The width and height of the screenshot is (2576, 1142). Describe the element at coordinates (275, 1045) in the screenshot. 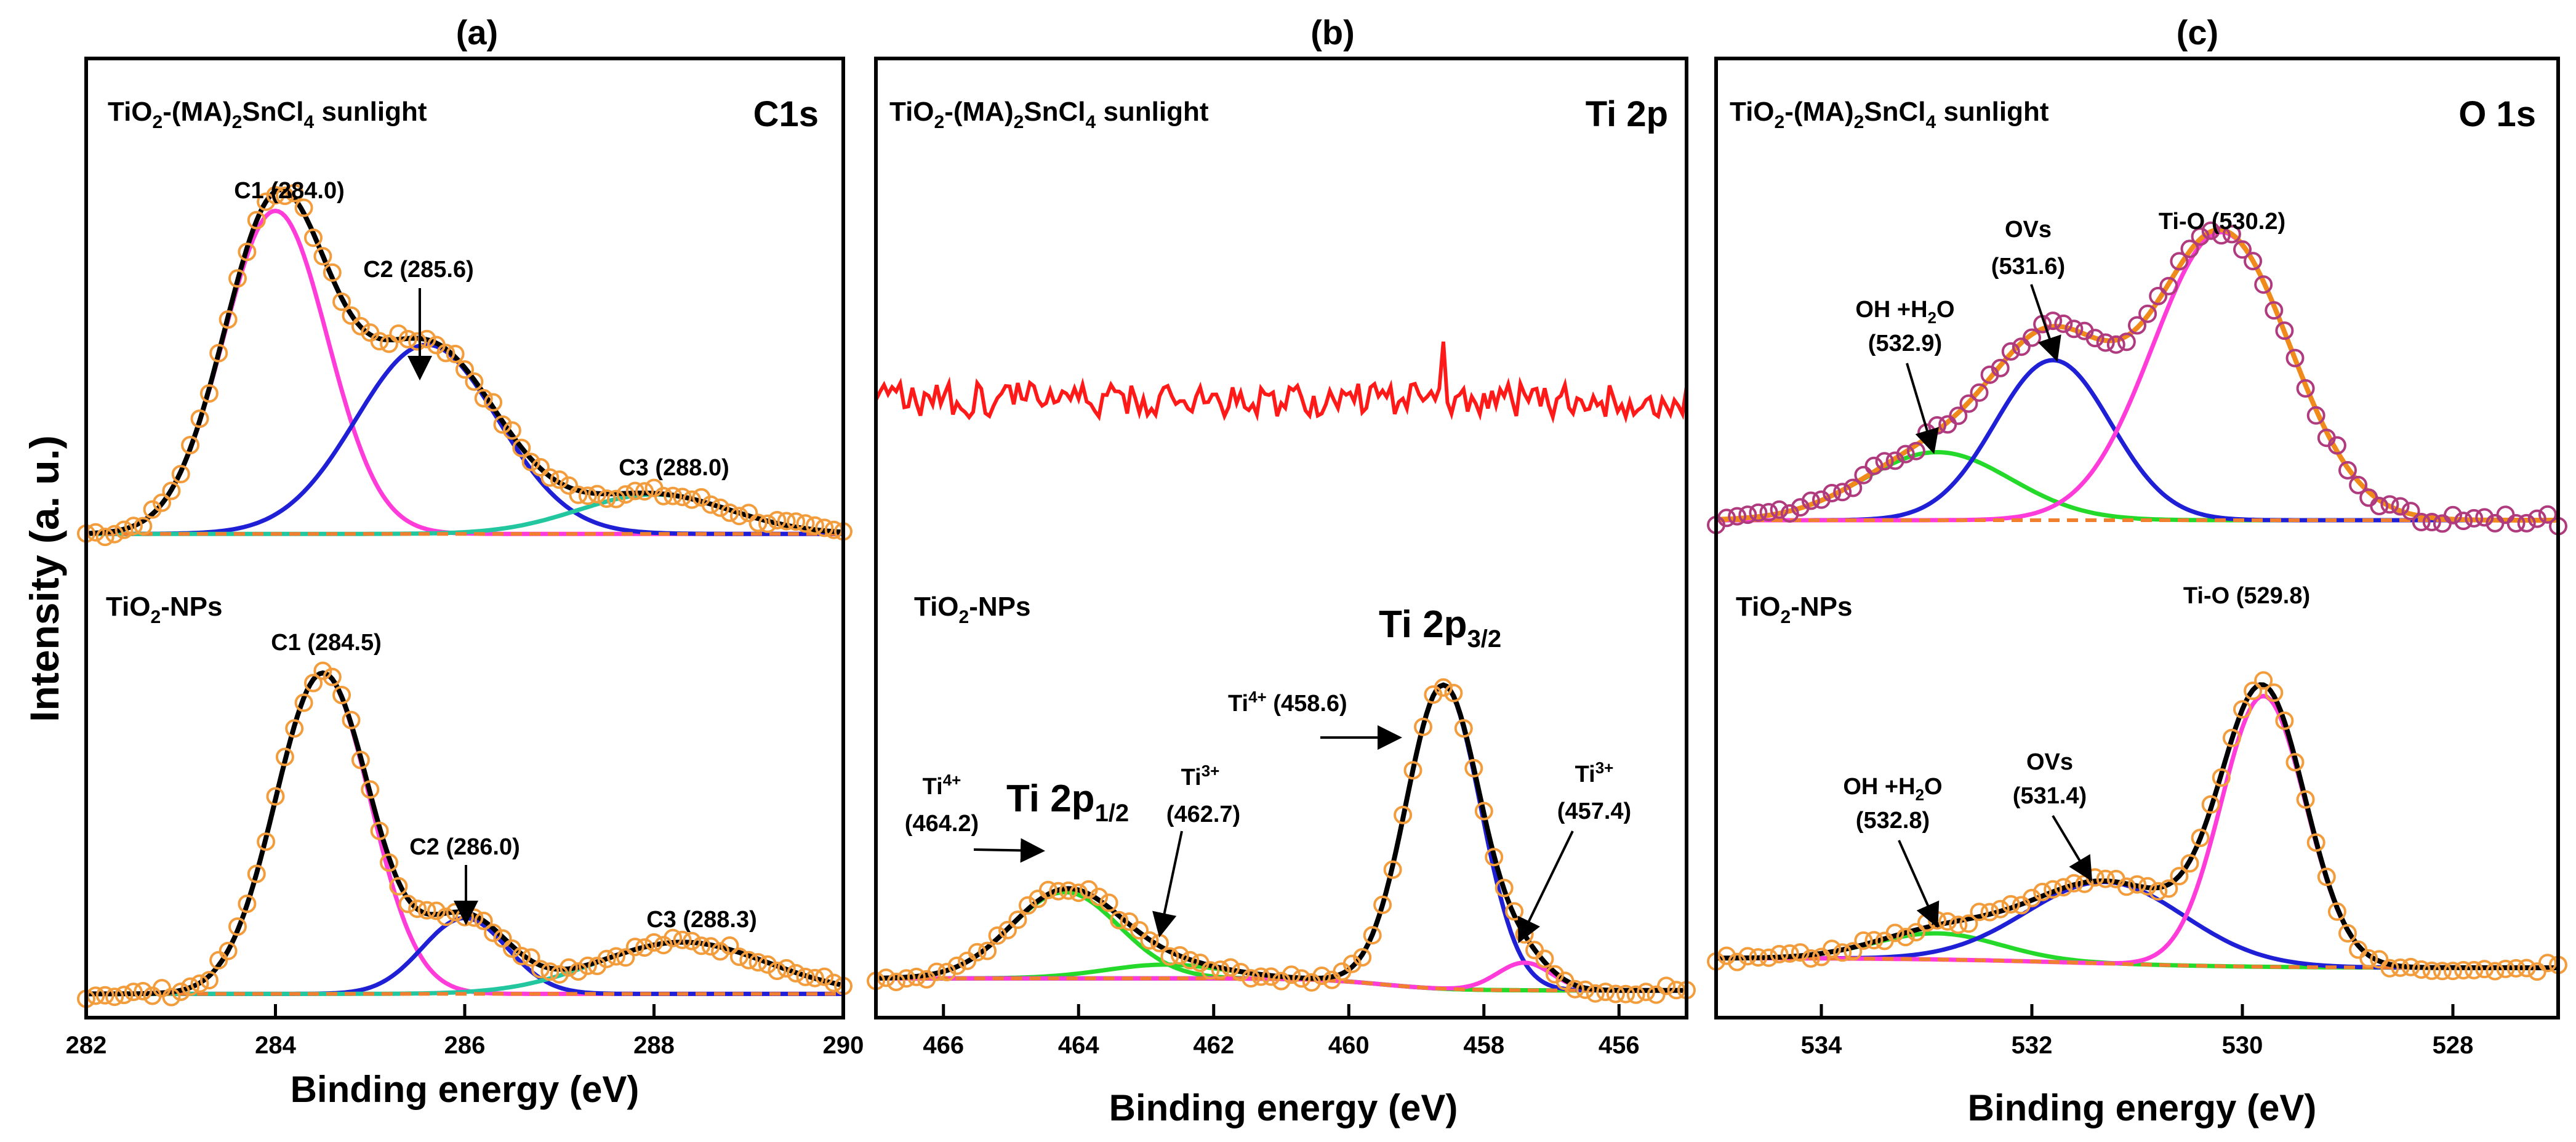

I see `a-tick-label: 284` at that location.